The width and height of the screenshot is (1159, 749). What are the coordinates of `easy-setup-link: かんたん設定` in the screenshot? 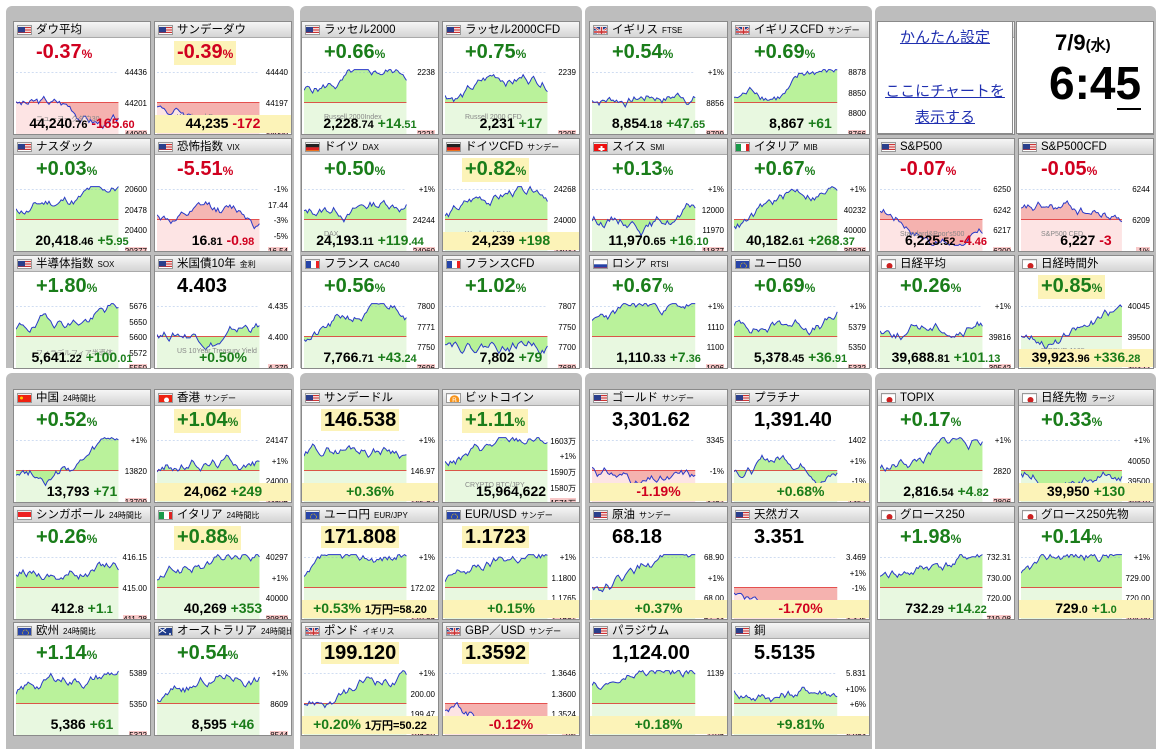 It's located at (944, 37).